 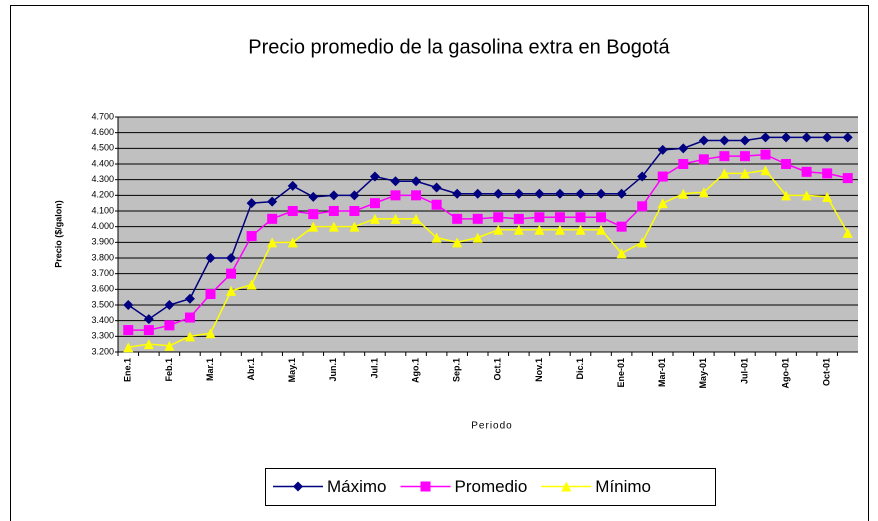 I want to click on y-tick-label: 4.200, so click(x=102, y=195).